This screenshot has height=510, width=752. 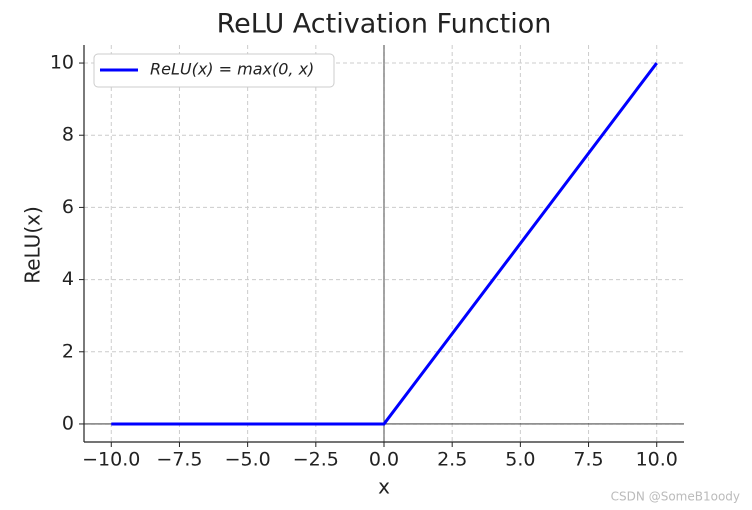 What do you see at coordinates (588, 460) in the screenshot?
I see `x-tick-label: 7.5` at bounding box center [588, 460].